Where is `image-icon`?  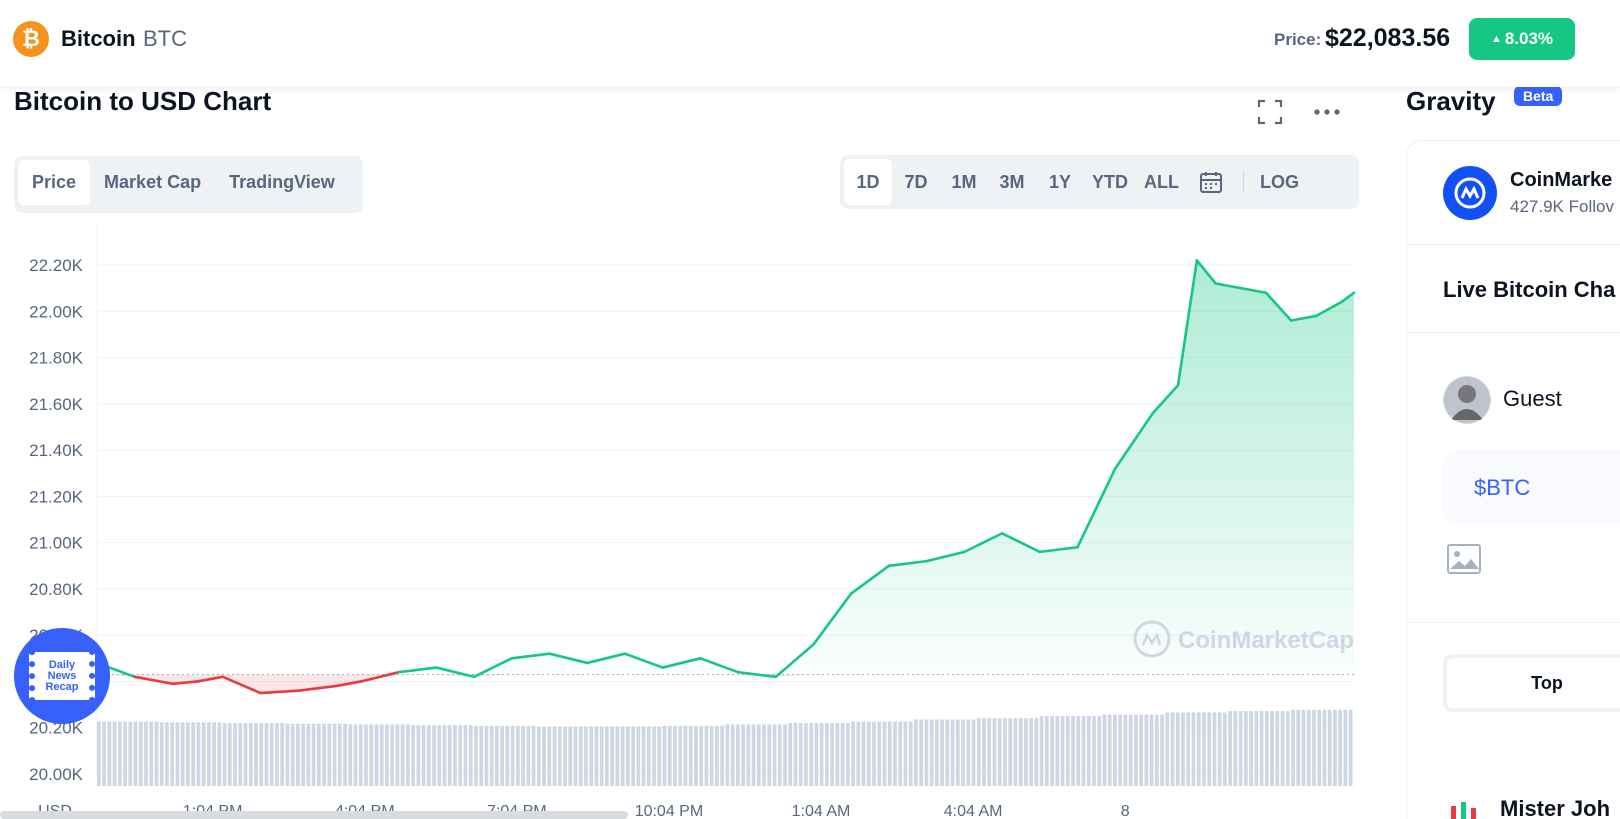 image-icon is located at coordinates (1464, 561).